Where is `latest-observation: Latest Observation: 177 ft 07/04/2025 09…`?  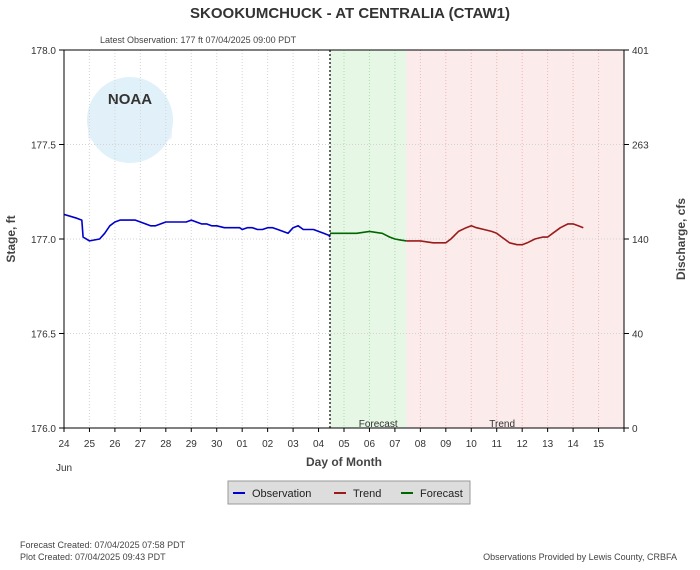
latest-observation: Latest Observation: 177 ft 07/04/2025 09… is located at coordinates (198, 40).